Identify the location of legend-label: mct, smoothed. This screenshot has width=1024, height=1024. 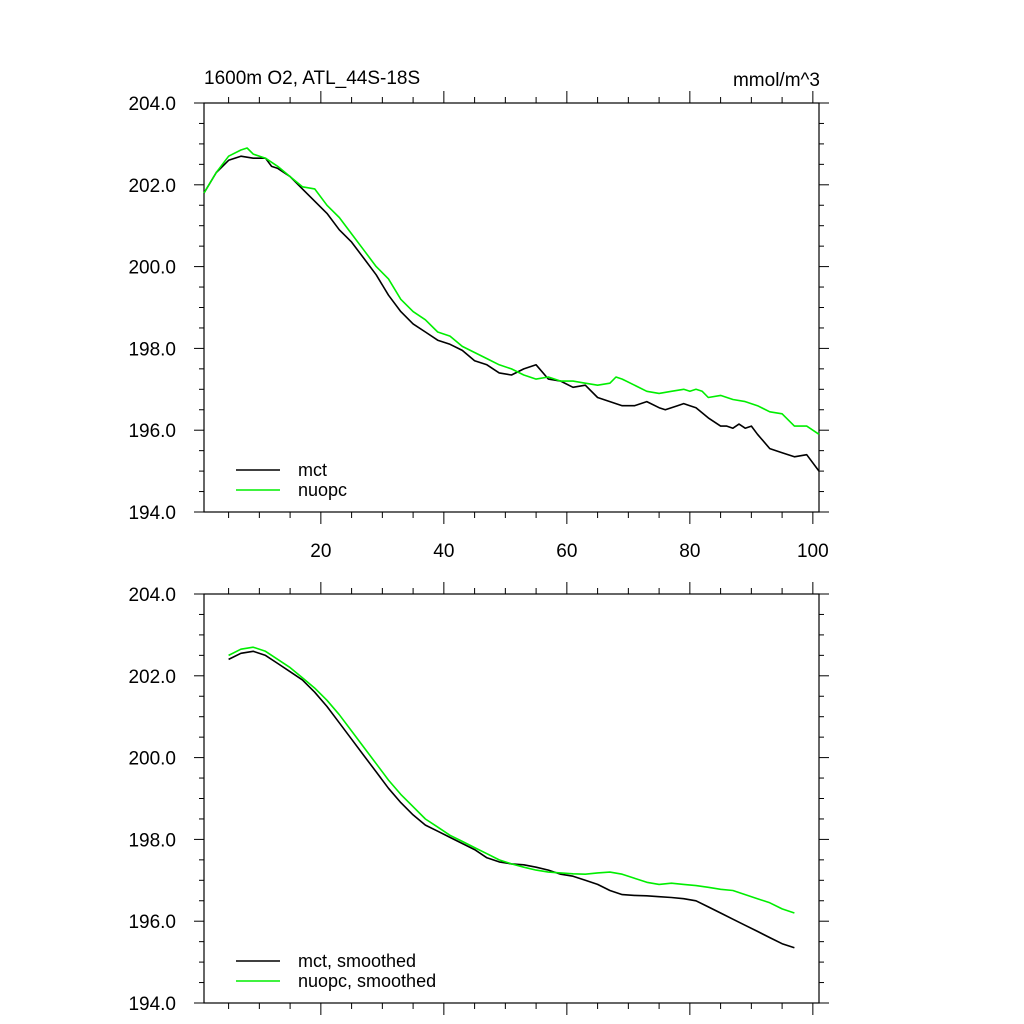
(357, 961).